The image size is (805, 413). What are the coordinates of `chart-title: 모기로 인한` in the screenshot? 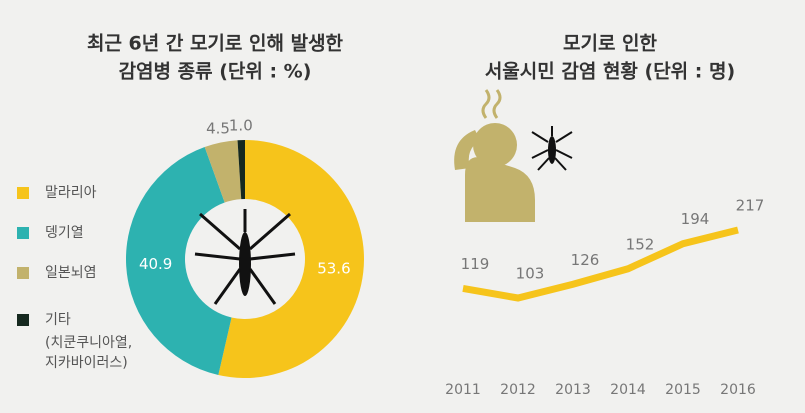 It's located at (610, 44).